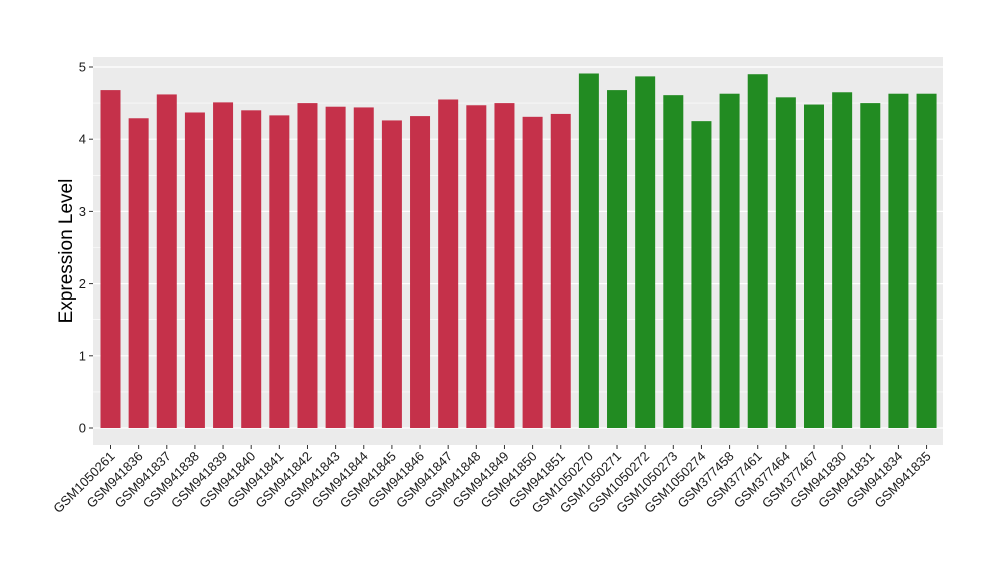 The height and width of the screenshot is (580, 1000). I want to click on bar-GSM941839, so click(223, 265).